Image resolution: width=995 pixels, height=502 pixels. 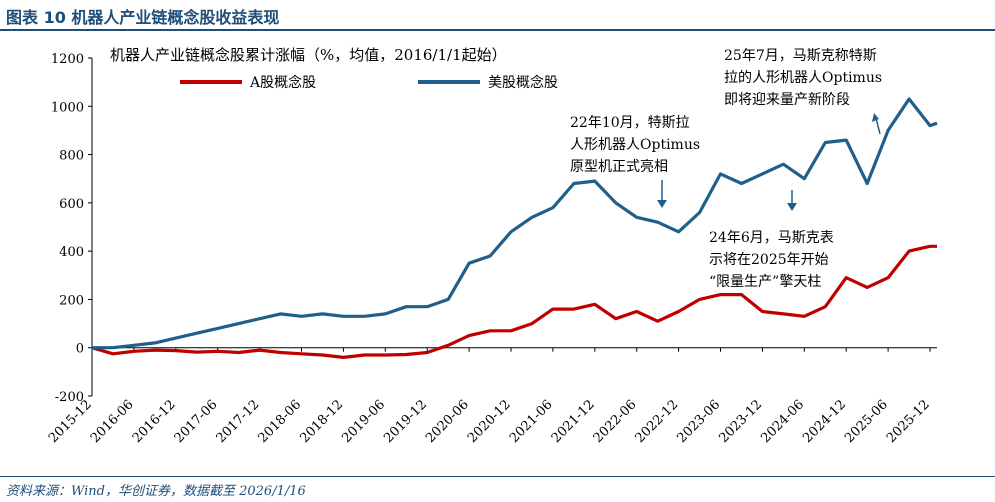 What do you see at coordinates (321, 421) in the screenshot?
I see `x-tick-label: 2018-12` at bounding box center [321, 421].